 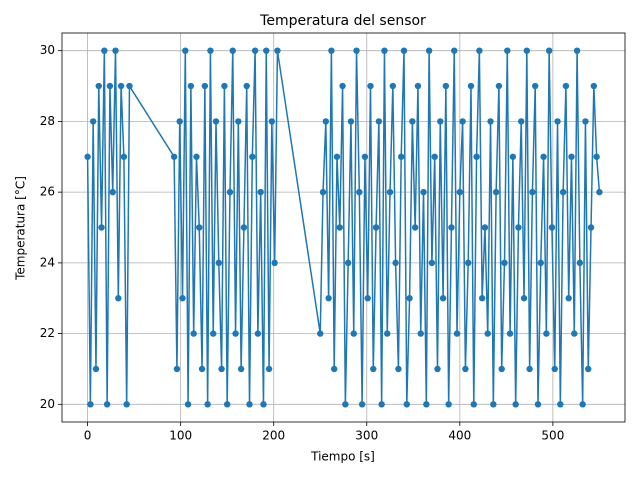 I want to click on y-tick-label: 22, so click(x=47, y=333).